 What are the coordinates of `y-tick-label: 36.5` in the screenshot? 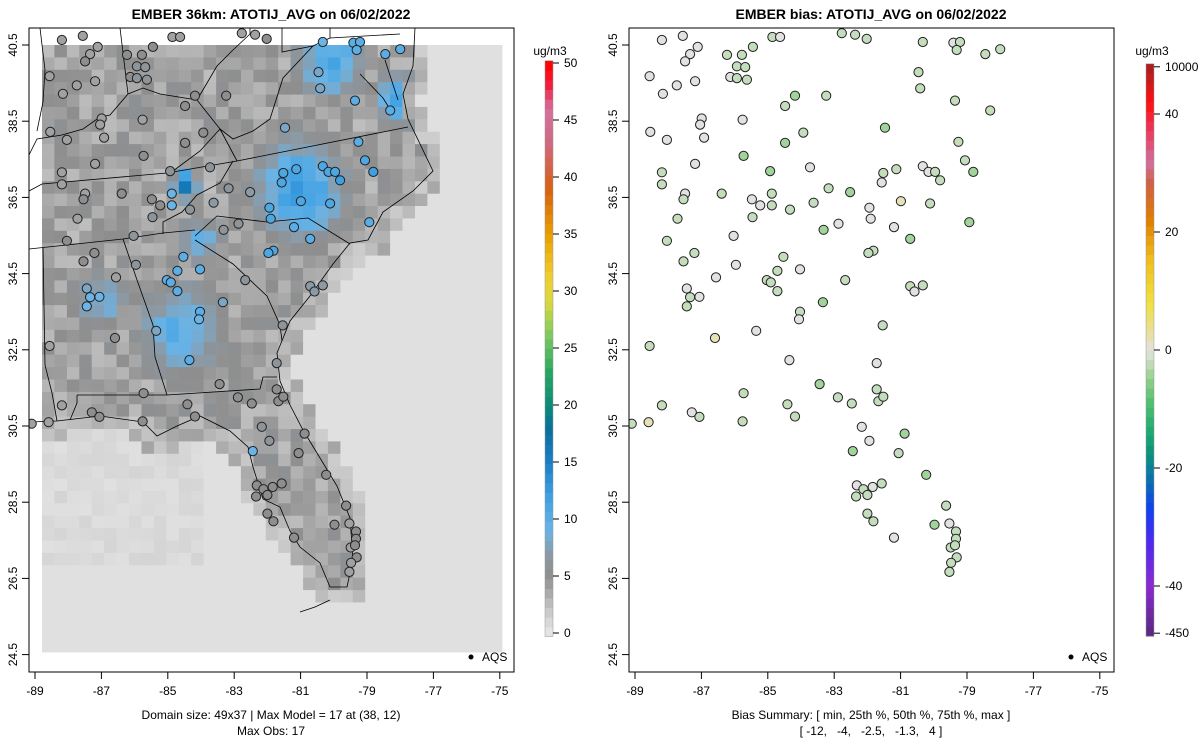 It's located at (613, 197).